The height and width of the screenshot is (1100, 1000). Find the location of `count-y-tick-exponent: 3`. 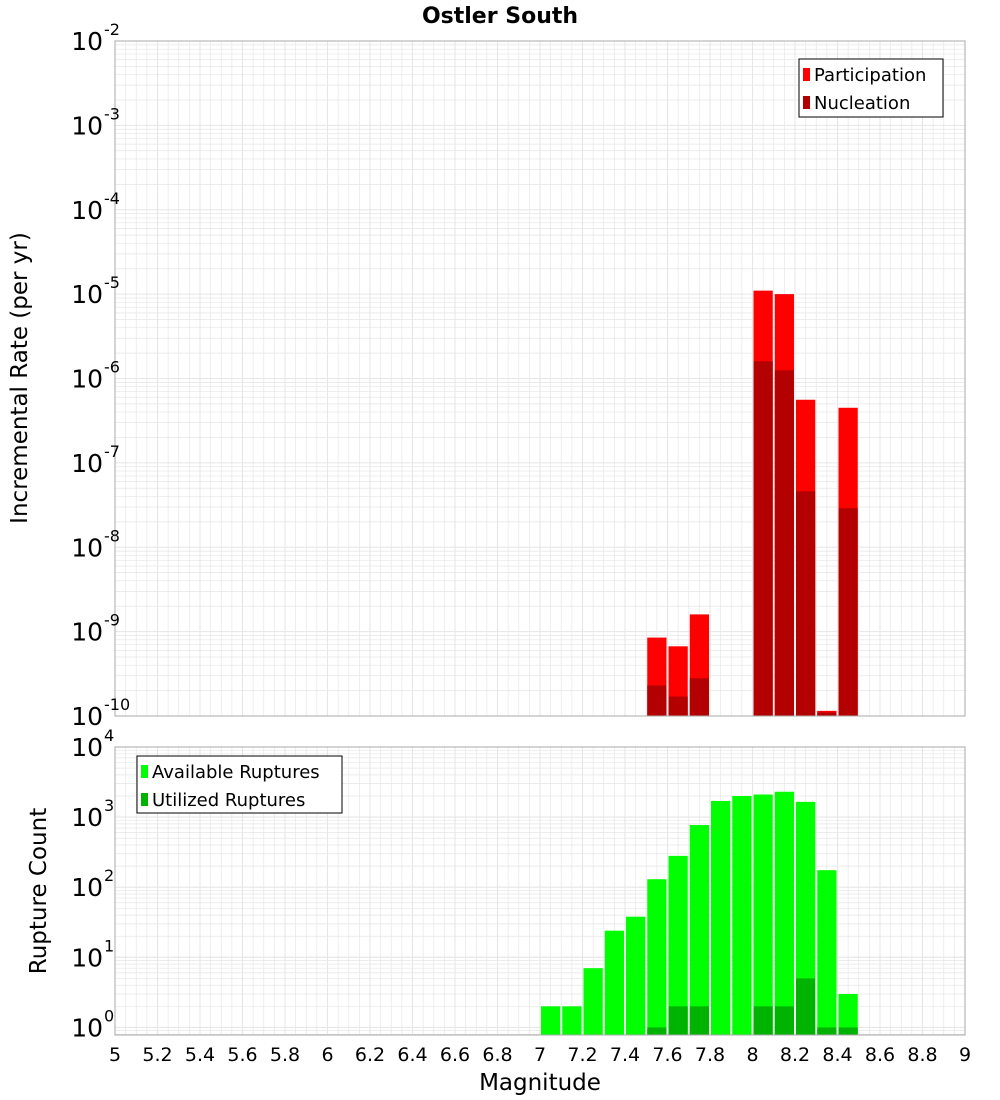

count-y-tick-exponent: 3 is located at coordinates (109, 805).